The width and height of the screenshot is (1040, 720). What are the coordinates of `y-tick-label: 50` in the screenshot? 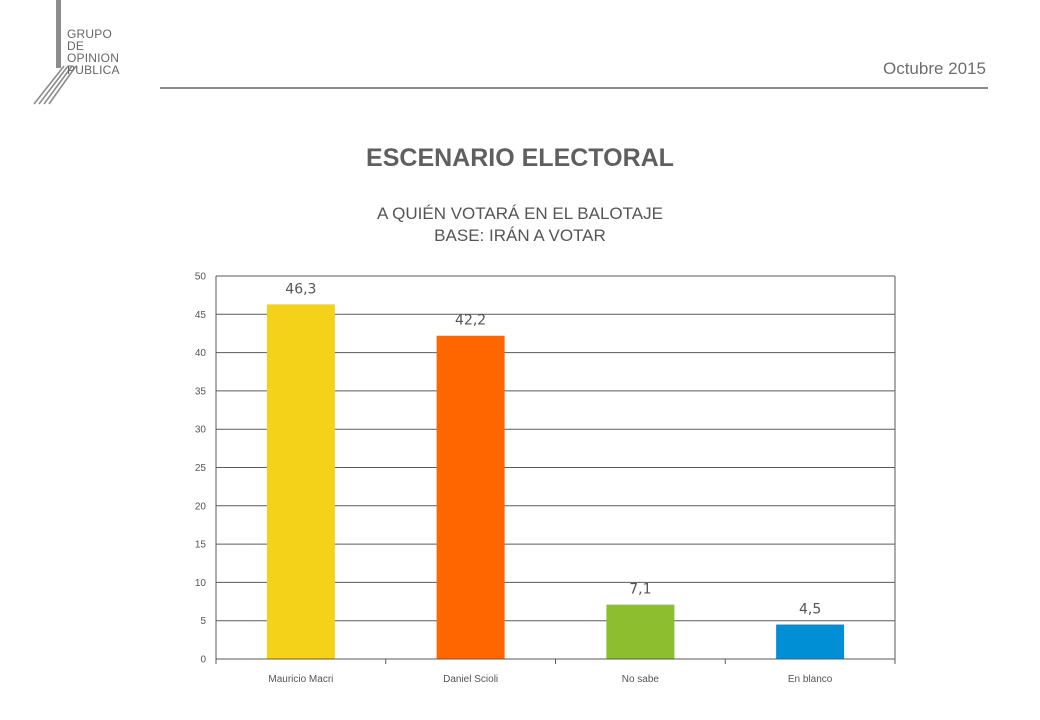 It's located at (201, 277).